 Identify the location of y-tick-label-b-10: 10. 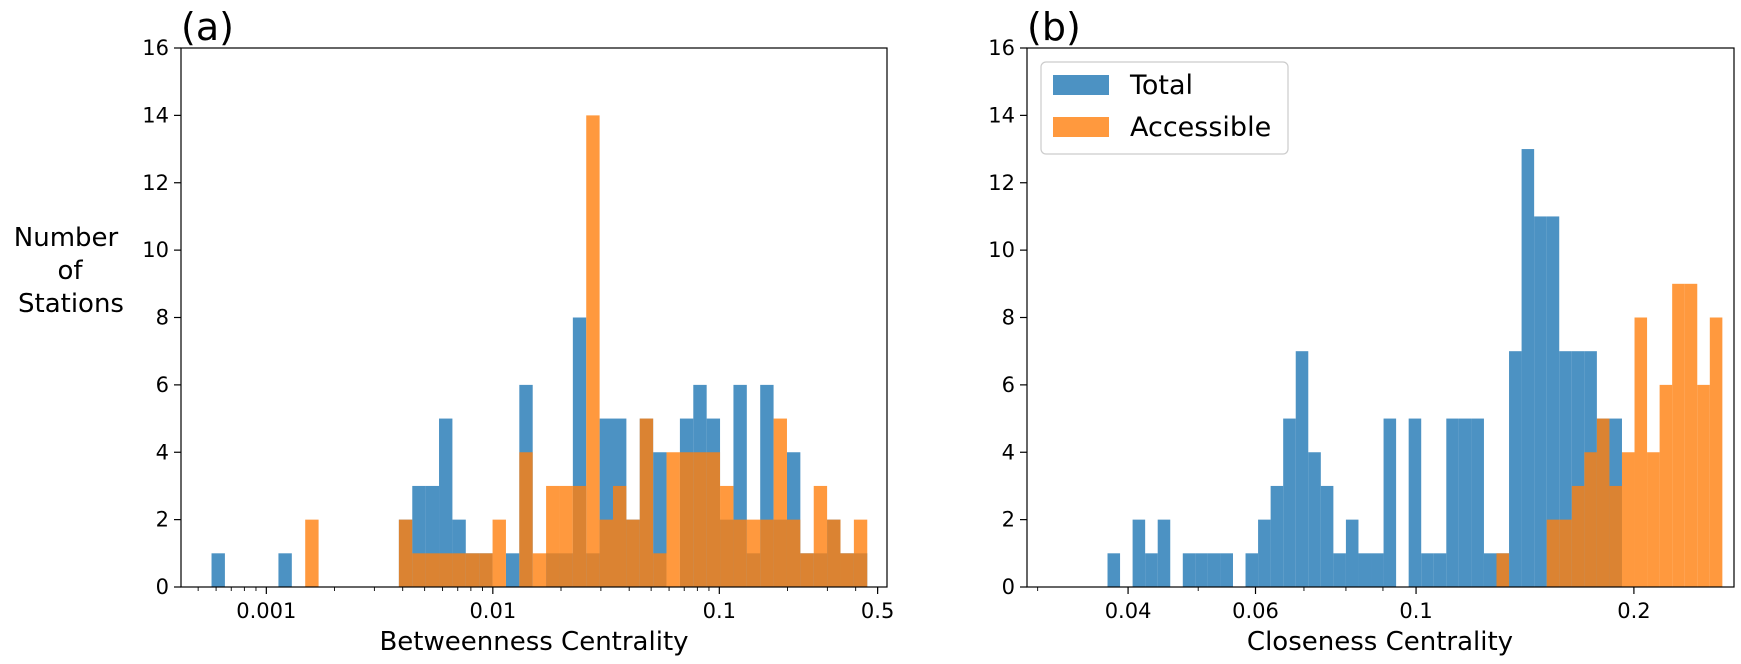
(1001, 250).